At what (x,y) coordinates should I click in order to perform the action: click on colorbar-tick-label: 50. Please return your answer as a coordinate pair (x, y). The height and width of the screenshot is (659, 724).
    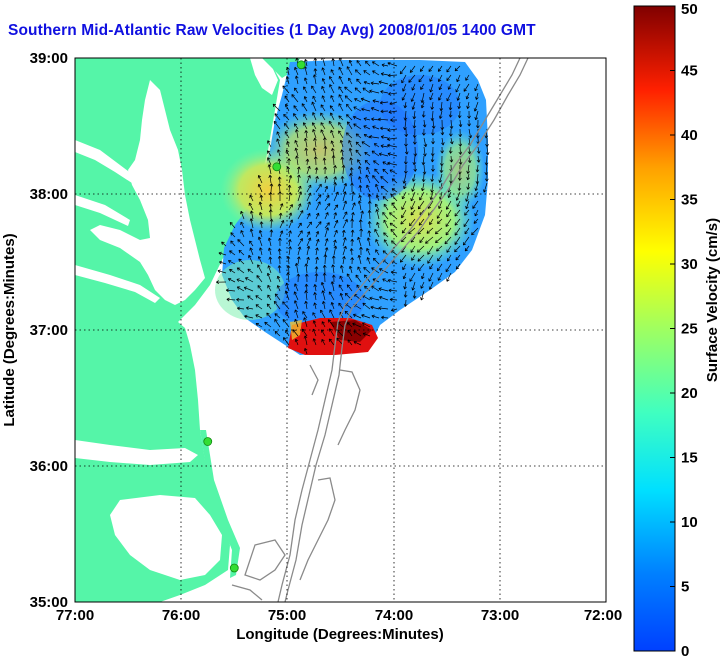
    Looking at the image, I should click on (689, 9).